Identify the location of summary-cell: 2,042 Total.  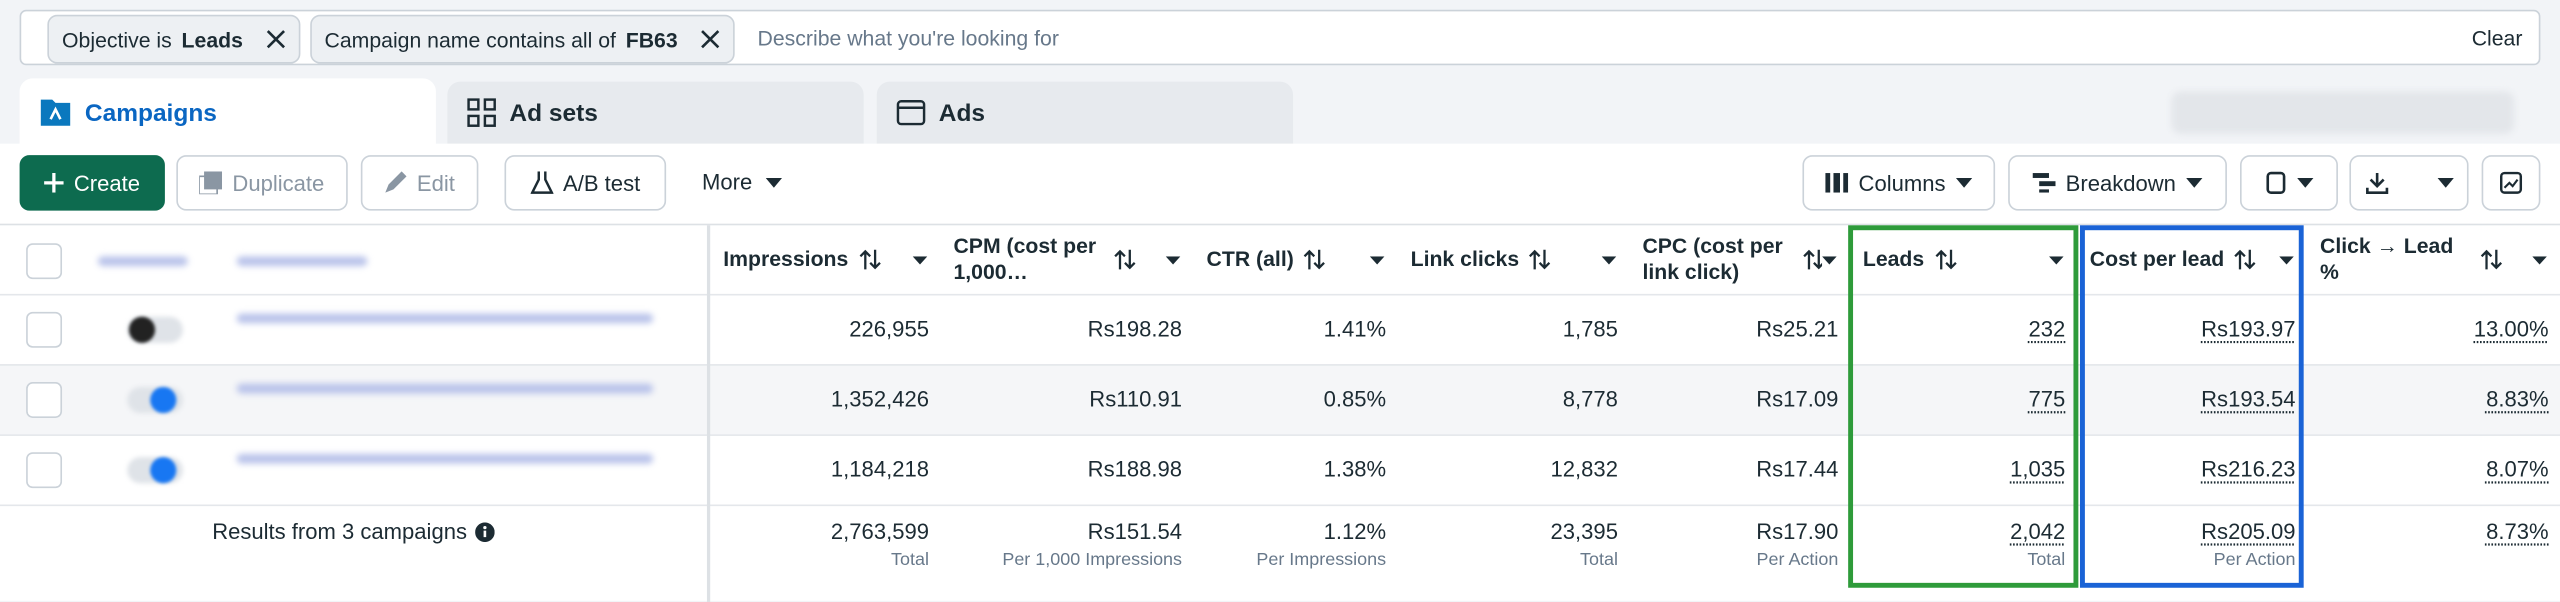
(1963, 544).